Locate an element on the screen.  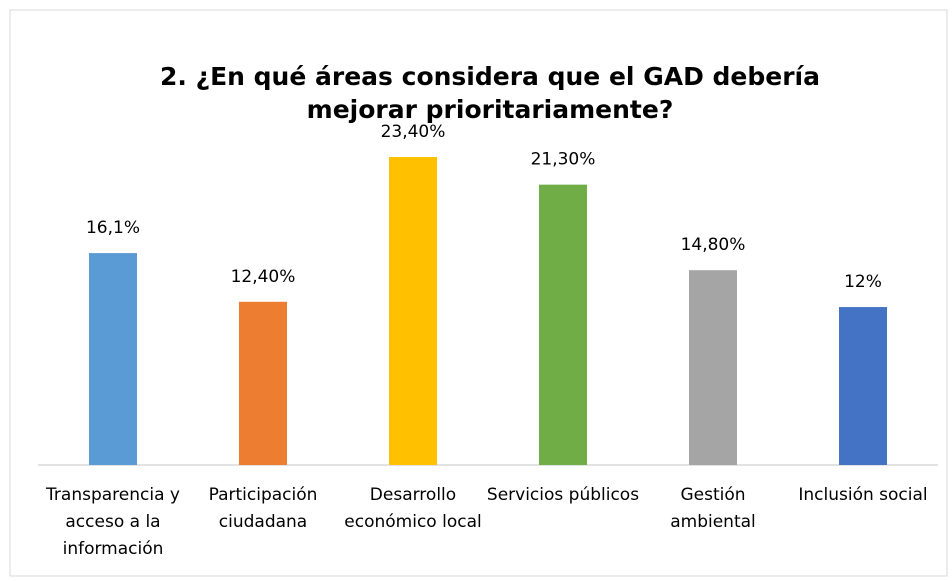
x-tick-label: Transparencia y acceso a la información is located at coordinates (113, 522).